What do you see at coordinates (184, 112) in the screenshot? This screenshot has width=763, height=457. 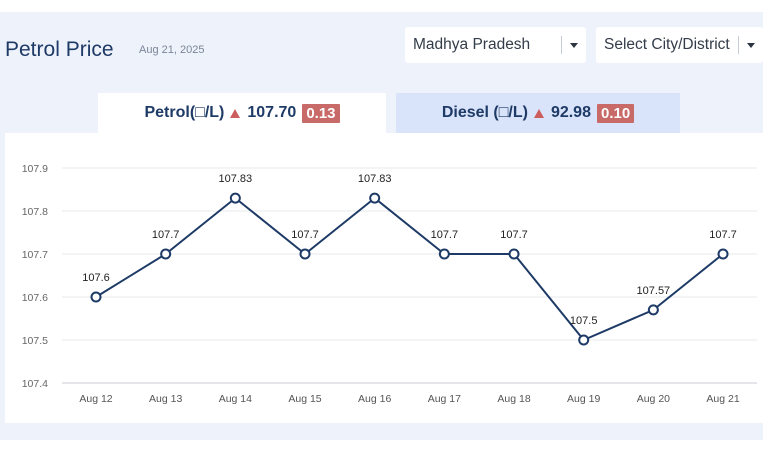 I see `tab-petrol-label: Petrol(□/L)` at bounding box center [184, 112].